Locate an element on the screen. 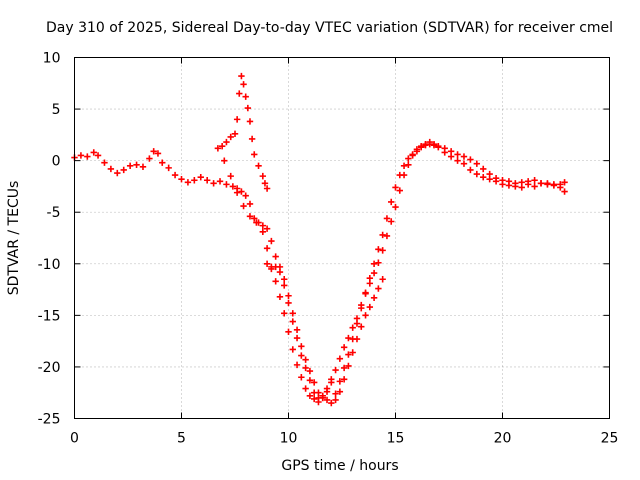 Image resolution: width=640 pixels, height=480 pixels. x-tick-label: 20 is located at coordinates (503, 439).